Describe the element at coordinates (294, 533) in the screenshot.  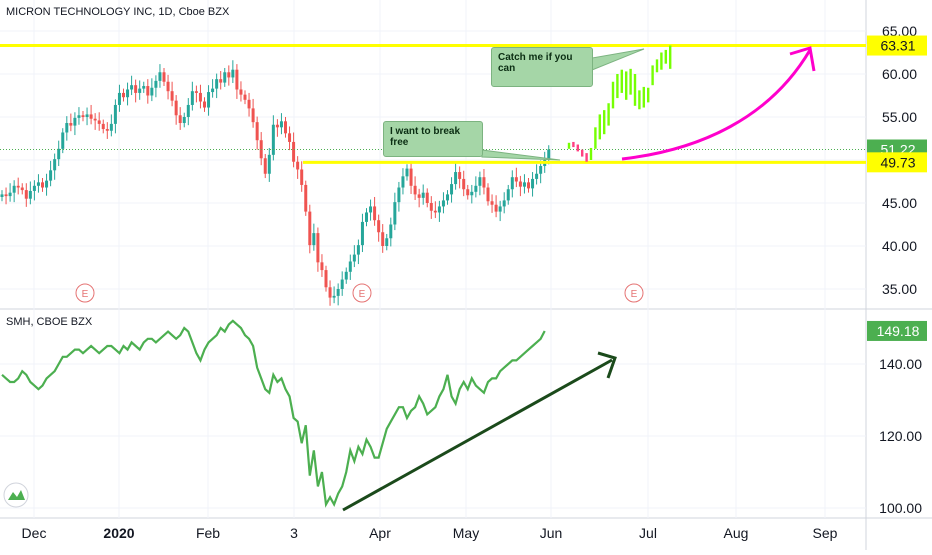
I see `x-tick: 3` at that location.